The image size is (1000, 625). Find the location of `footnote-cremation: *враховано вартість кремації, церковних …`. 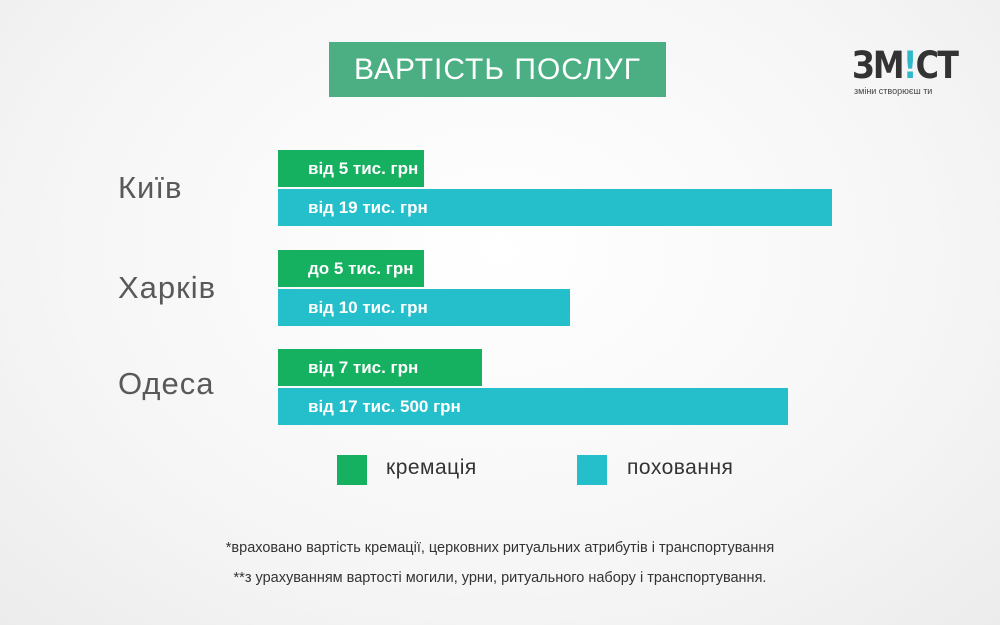

footnote-cremation: *враховано вартість кремації, церковних … is located at coordinates (500, 548).